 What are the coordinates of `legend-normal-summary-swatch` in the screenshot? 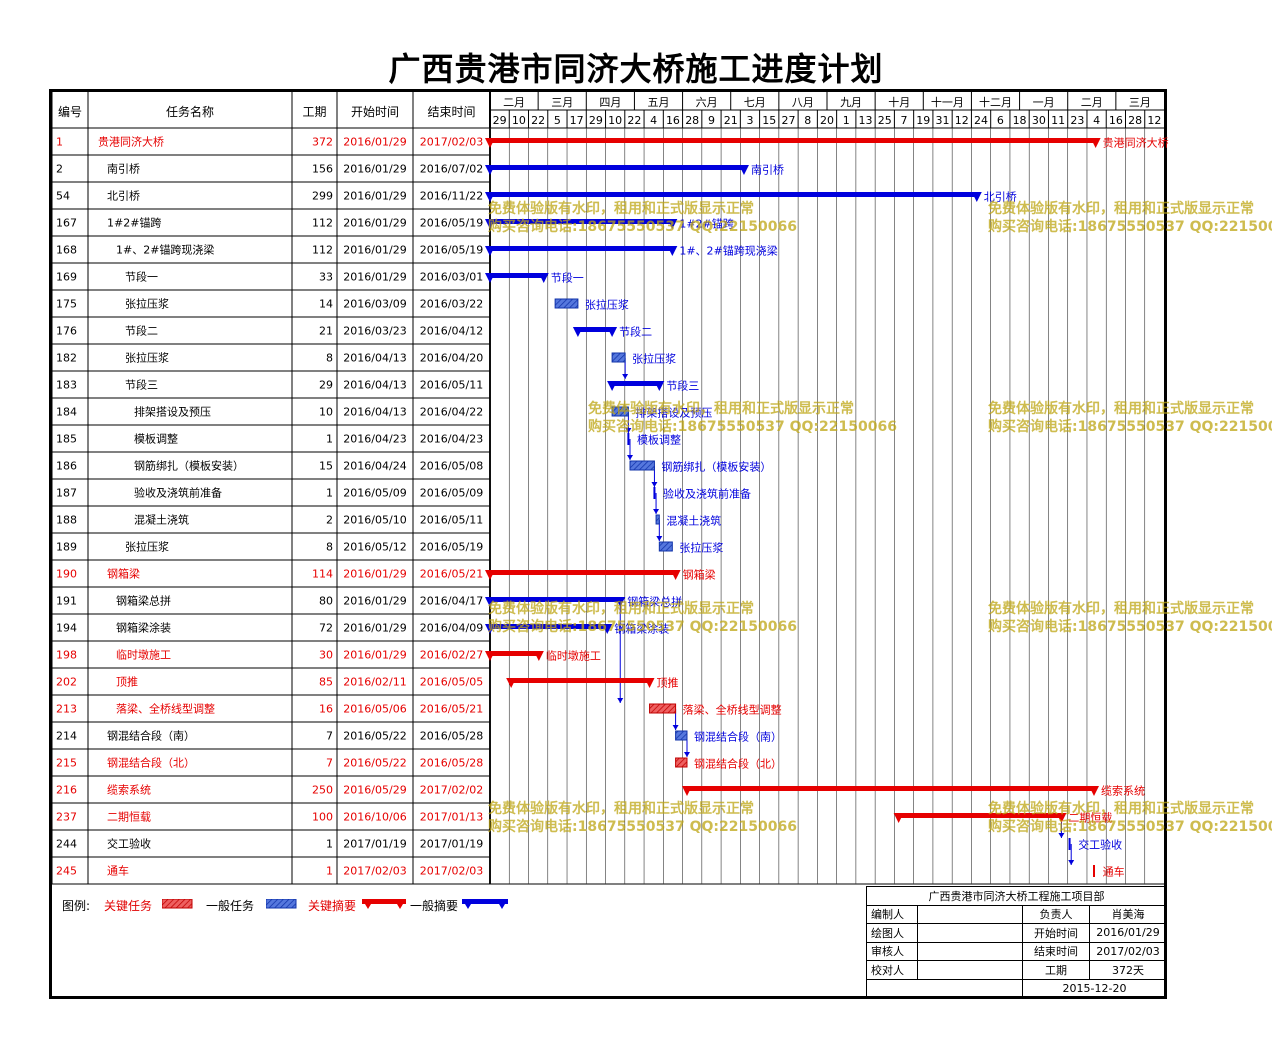 It's located at (485, 904).